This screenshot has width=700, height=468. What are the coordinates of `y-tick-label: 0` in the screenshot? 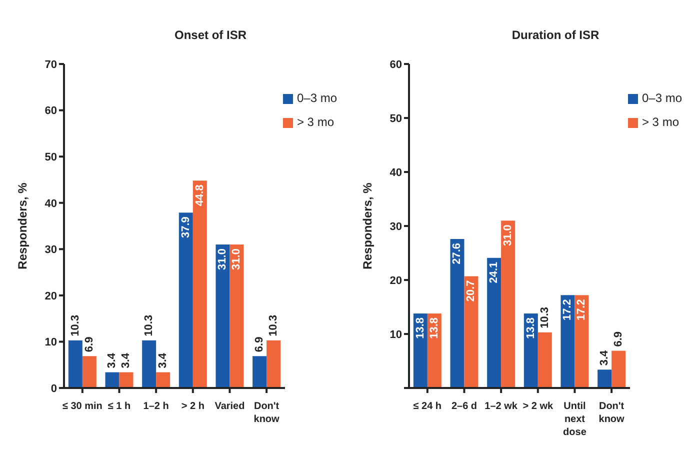 It's located at (53, 388).